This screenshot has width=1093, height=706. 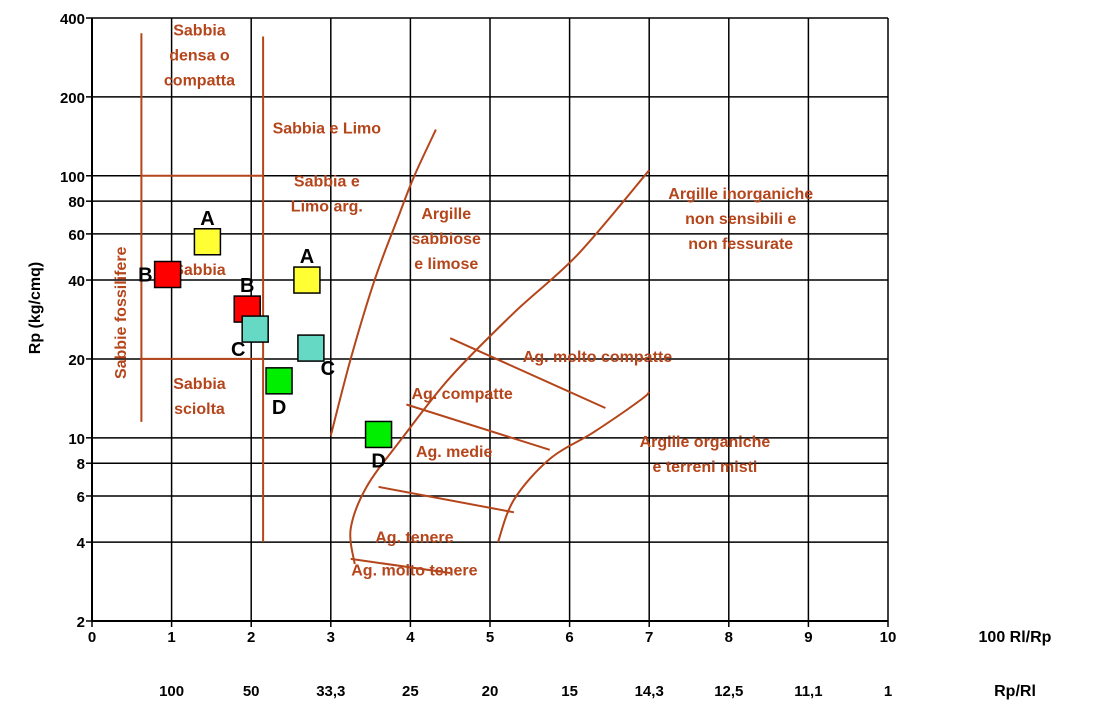 I want to click on data-point-b, so click(x=167, y=274).